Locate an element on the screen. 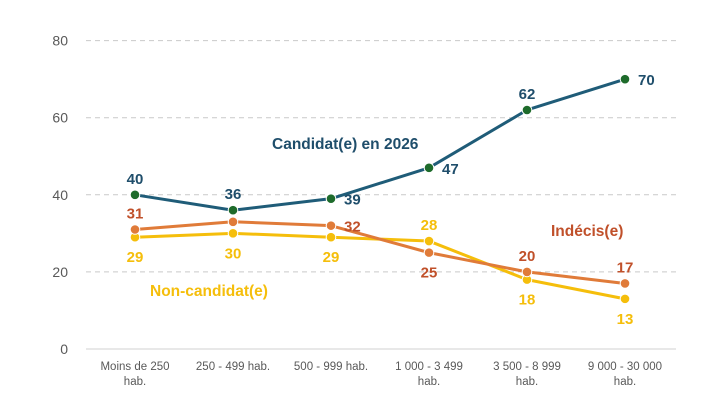  data-label: 31 is located at coordinates (135, 213).